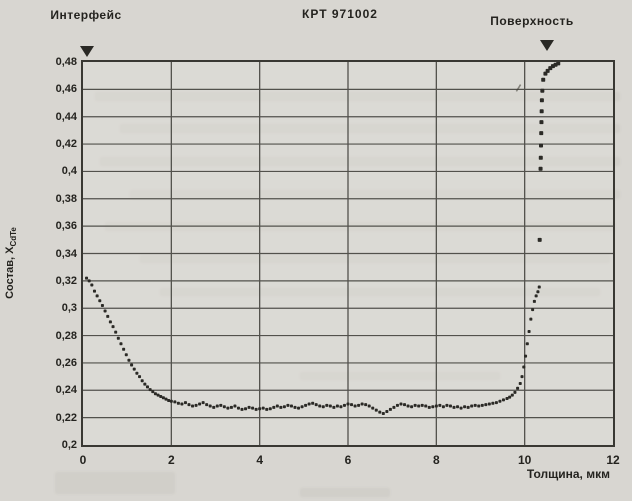 This screenshot has width=632, height=501. I want to click on y-axis-title: Состав, XCdTe, so click(11, 263).